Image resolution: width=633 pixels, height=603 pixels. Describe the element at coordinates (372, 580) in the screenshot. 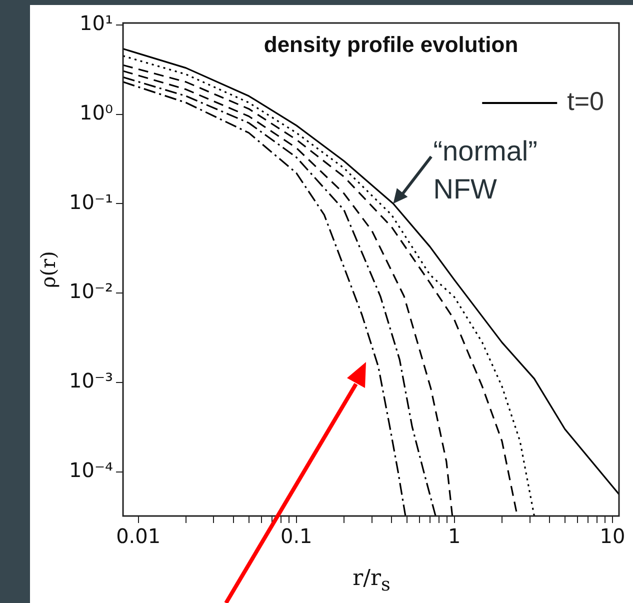

I see `x-axis-title: r/r$_{s}$` at that location.